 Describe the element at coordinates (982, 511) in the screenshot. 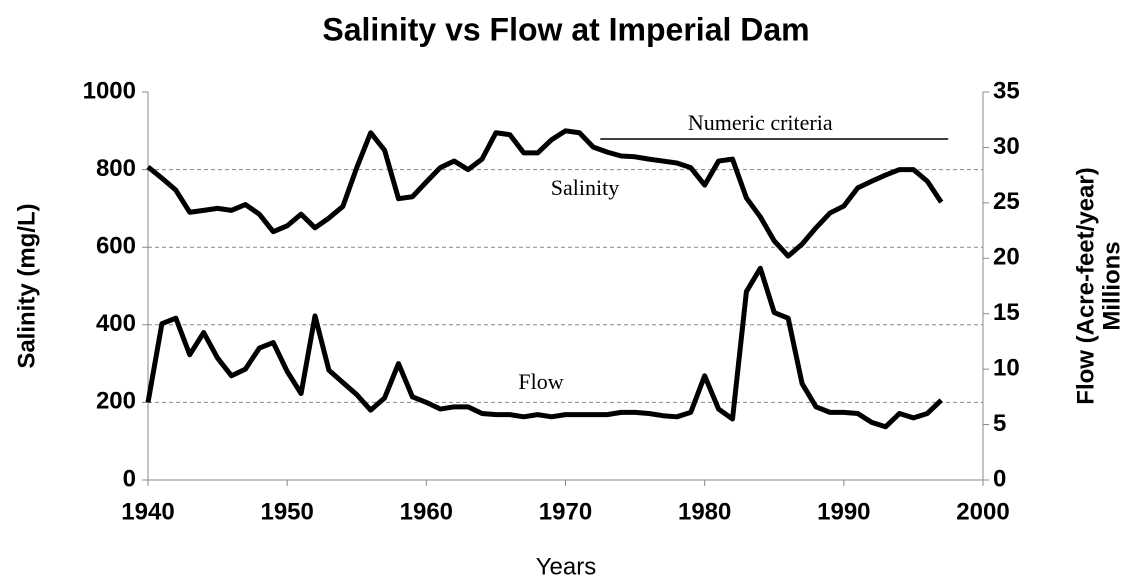

I see `x-tick-label: 2000` at that location.